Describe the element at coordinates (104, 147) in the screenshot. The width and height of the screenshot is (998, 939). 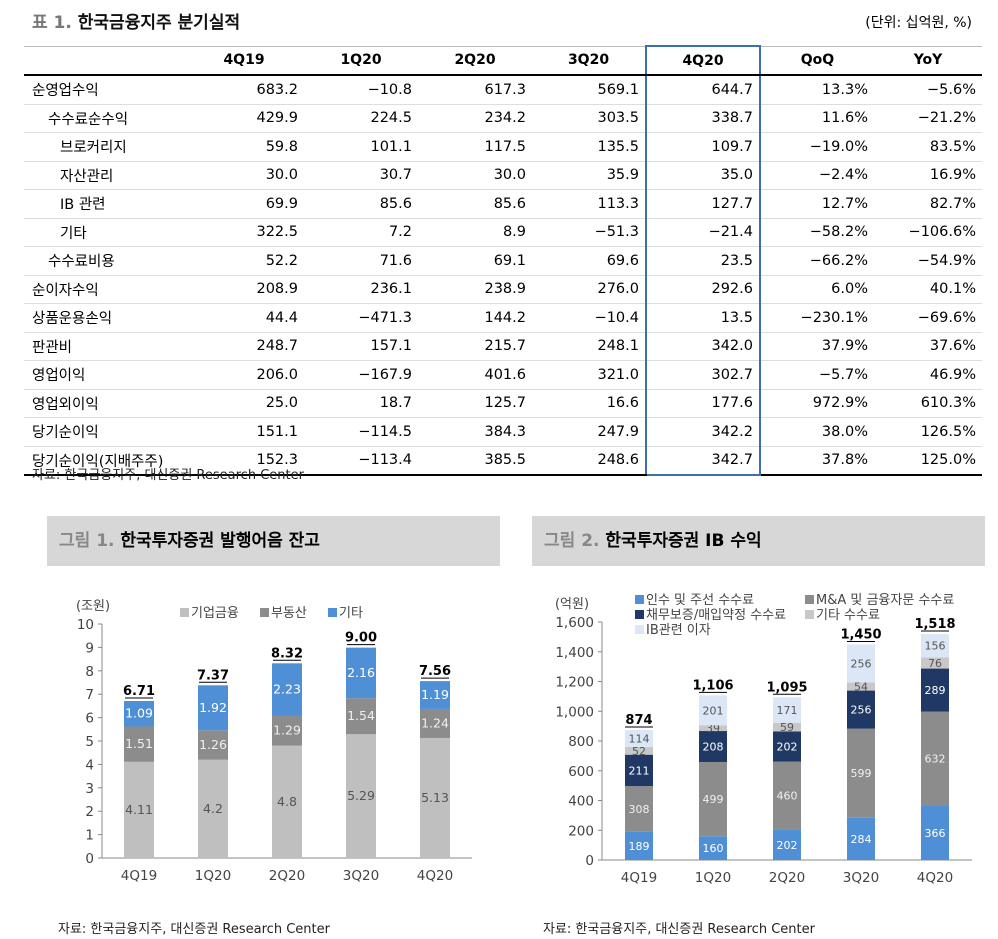
I see `row-label: 브로커리지` at that location.